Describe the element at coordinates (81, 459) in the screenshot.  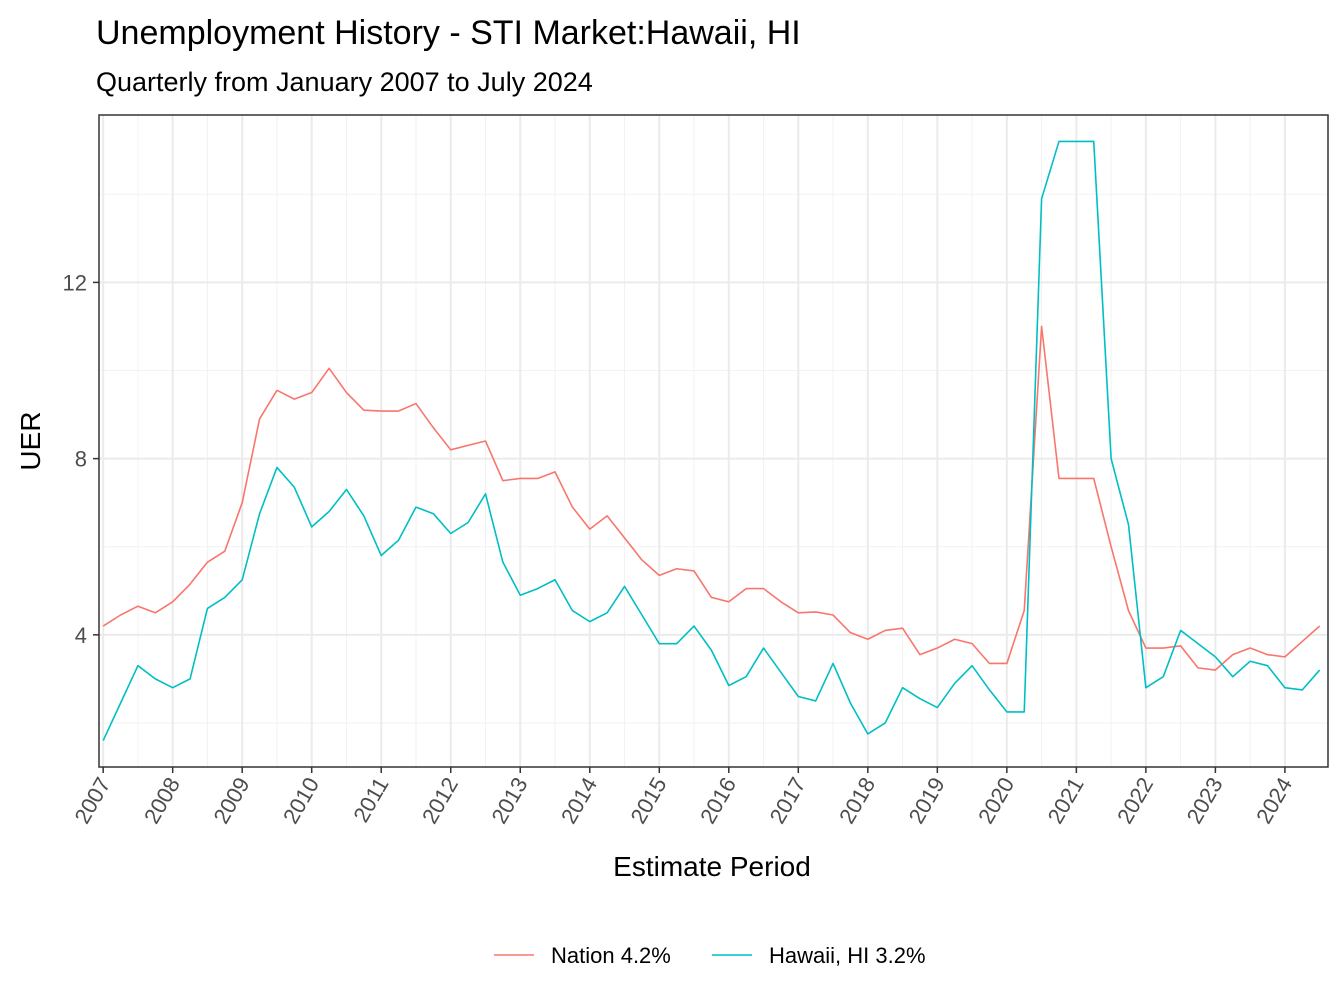
I see `y-tick-label: 8` at that location.